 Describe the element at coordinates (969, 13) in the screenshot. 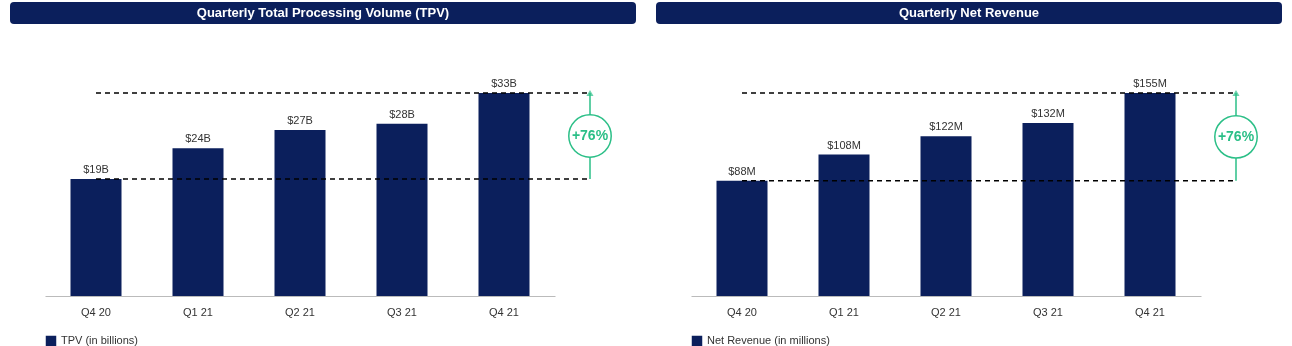

I see `chart-title: Quarterly Net Revenue` at that location.